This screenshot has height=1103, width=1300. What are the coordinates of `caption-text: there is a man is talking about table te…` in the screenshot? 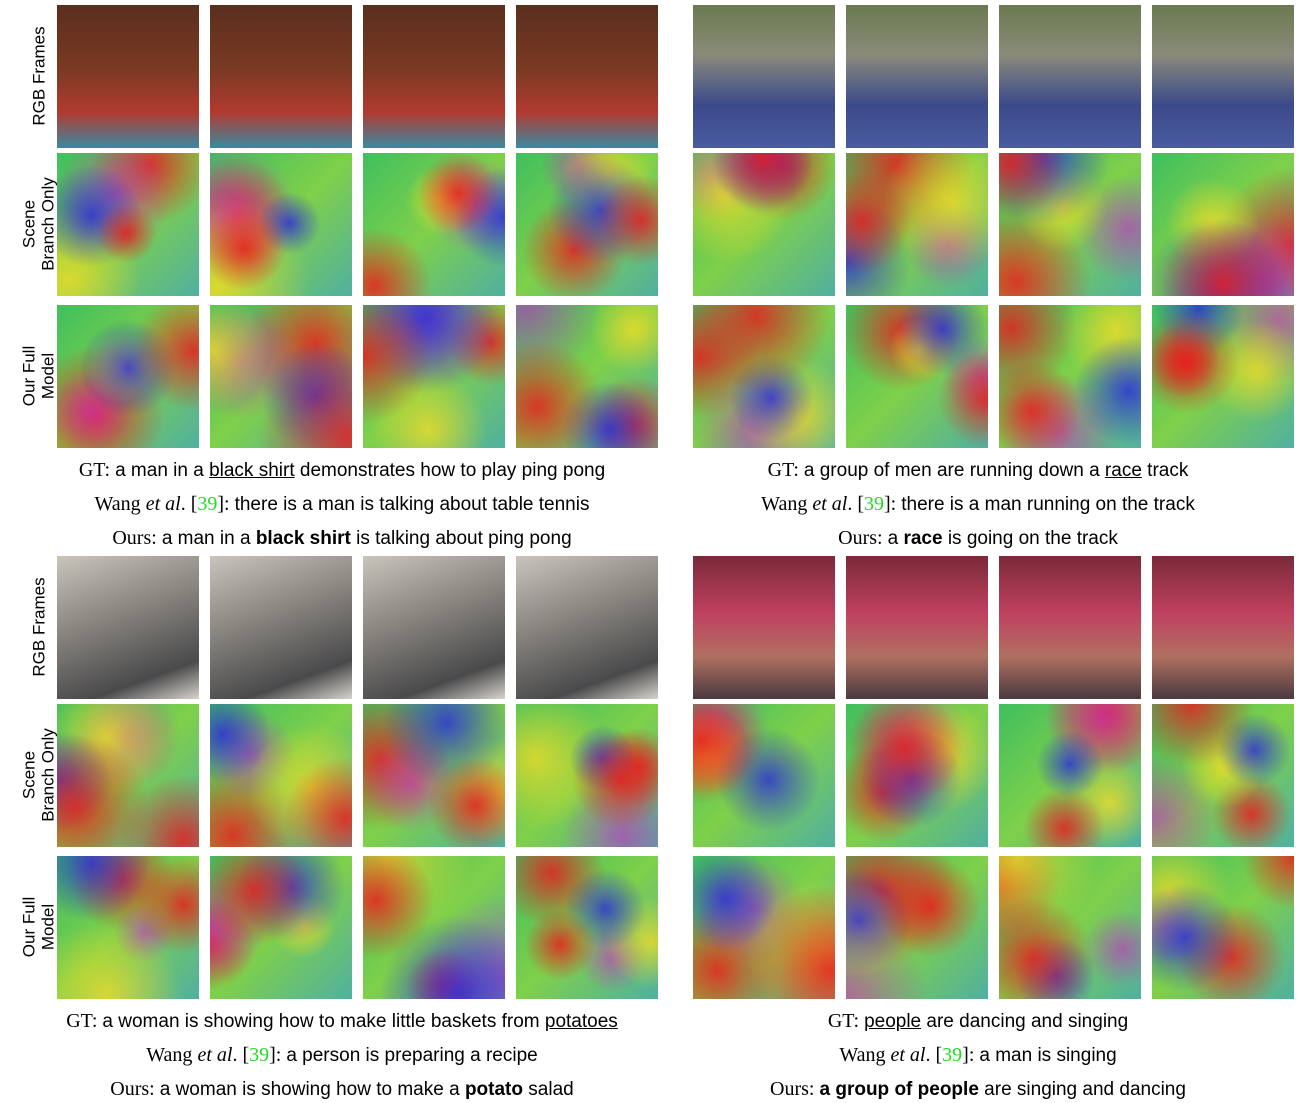 It's located at (412, 504).